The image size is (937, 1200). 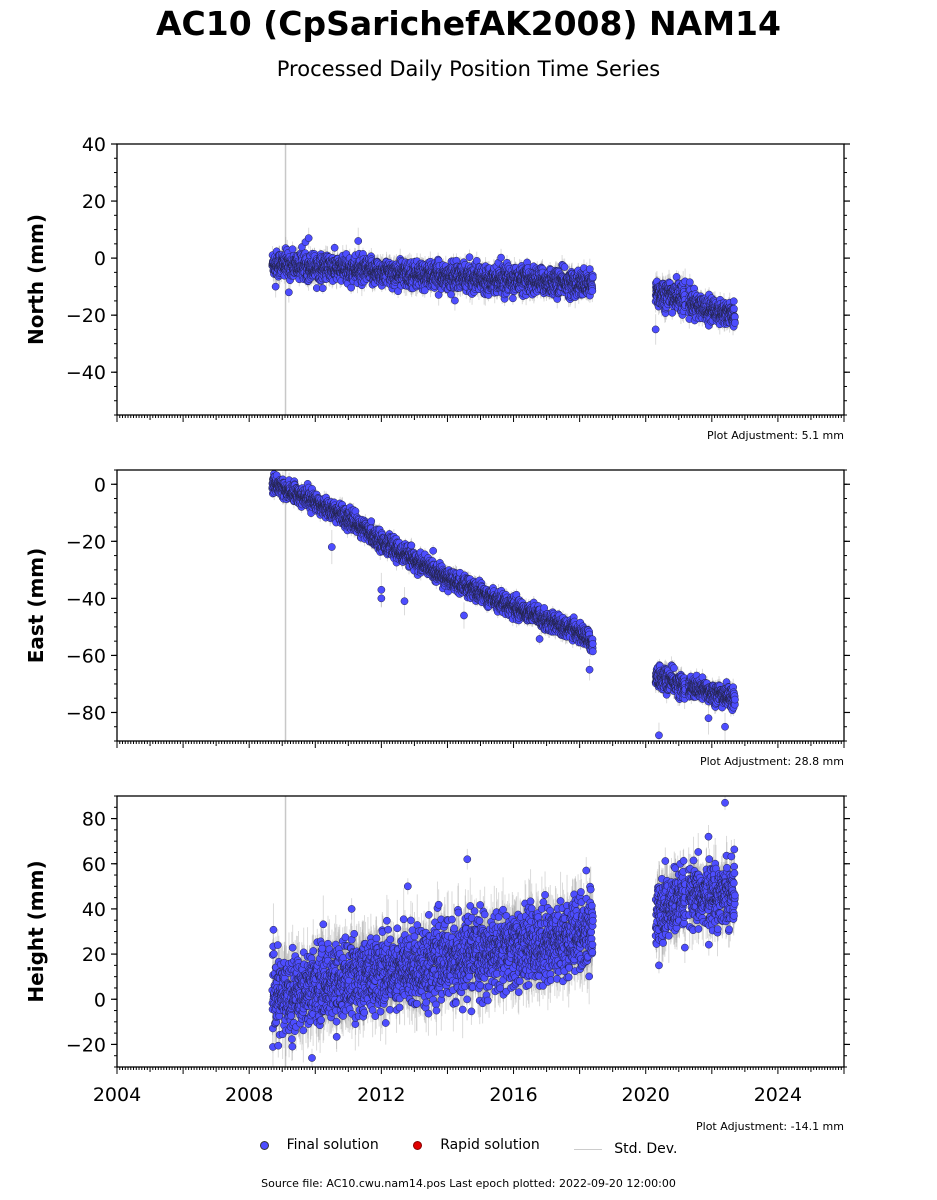 I want to click on chart-title: AC10 (CpSarichefAK2008) NAM14, so click(x=468, y=23).